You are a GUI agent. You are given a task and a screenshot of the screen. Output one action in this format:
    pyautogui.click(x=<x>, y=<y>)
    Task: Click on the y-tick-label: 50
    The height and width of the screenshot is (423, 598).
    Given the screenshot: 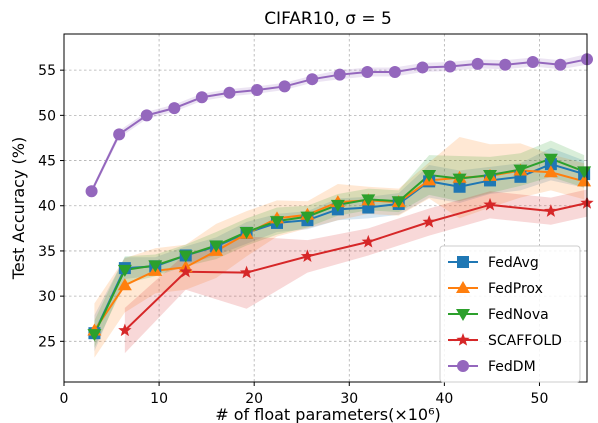 What is the action you would take?
    pyautogui.click(x=47, y=116)
    